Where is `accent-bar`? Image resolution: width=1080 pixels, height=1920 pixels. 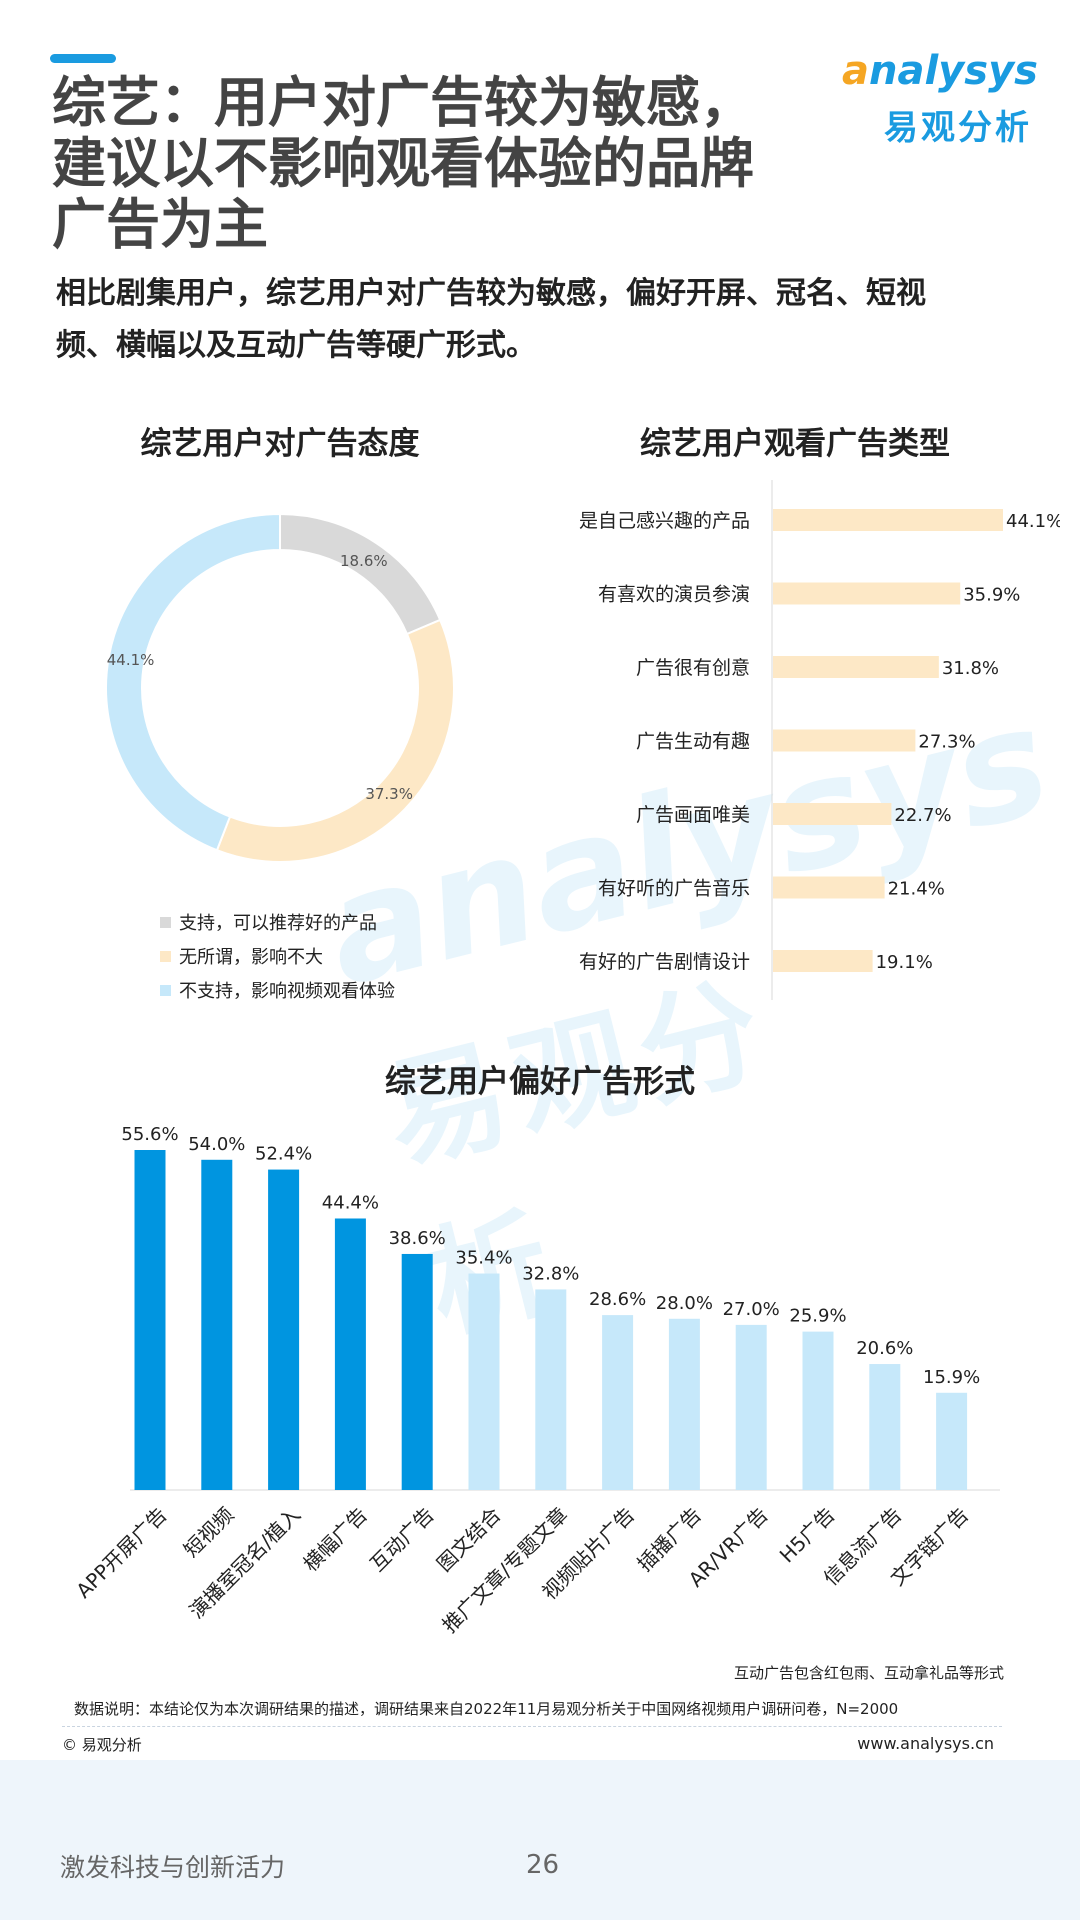 accent-bar is located at coordinates (83, 58).